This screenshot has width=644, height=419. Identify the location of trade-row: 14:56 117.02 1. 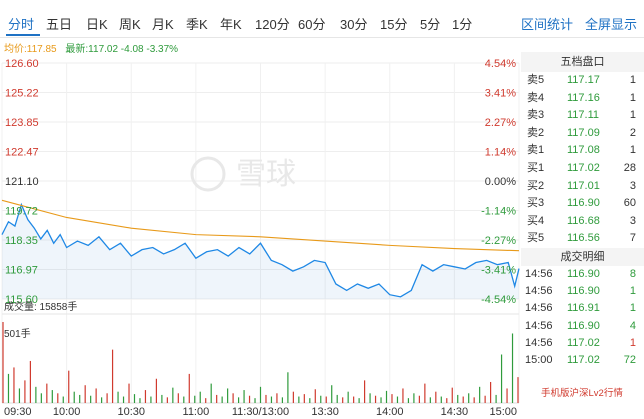
(582, 343).